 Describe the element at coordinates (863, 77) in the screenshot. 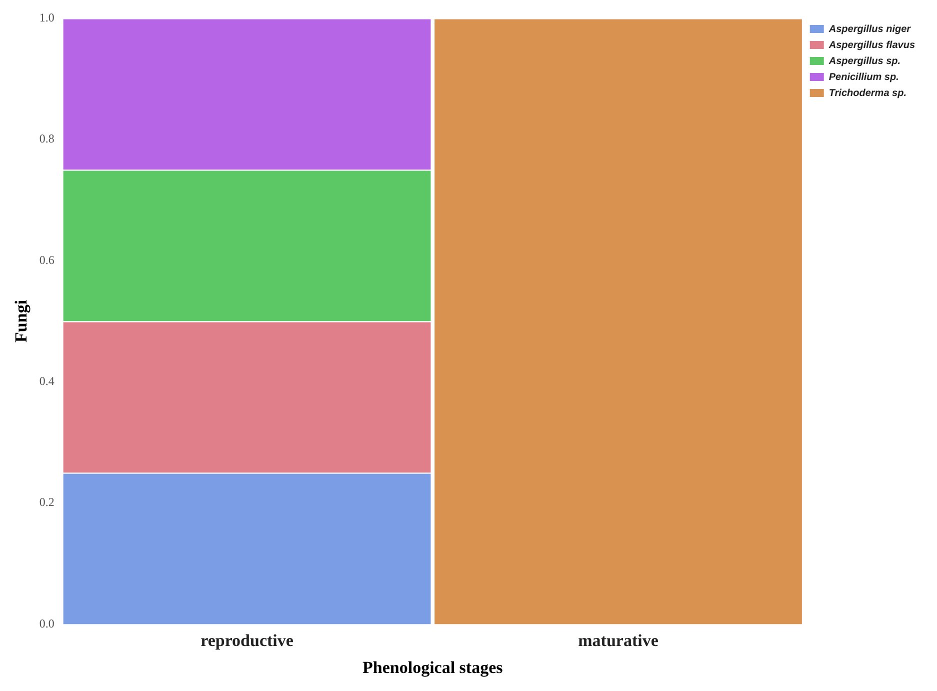

I see `legend-label: Penicillium sp.` at that location.